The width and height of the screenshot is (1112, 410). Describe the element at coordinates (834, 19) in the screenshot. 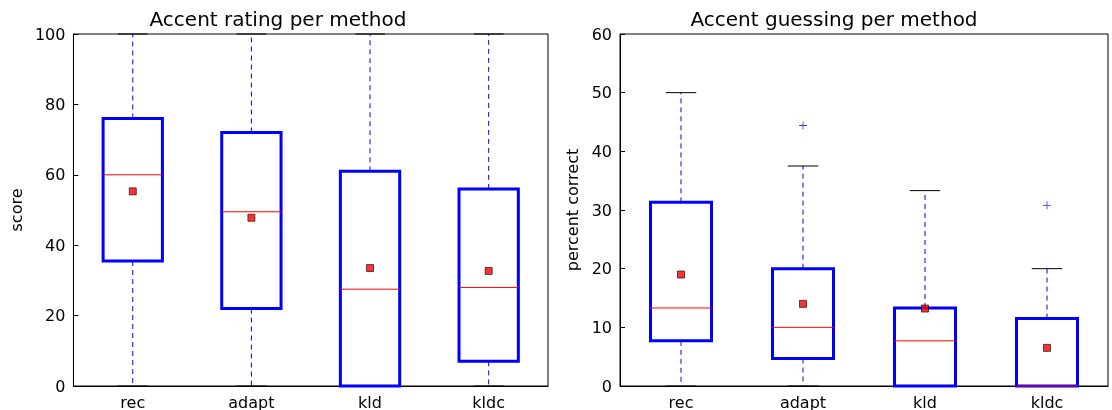

I see `chart-title: Accent guessing per method` at that location.